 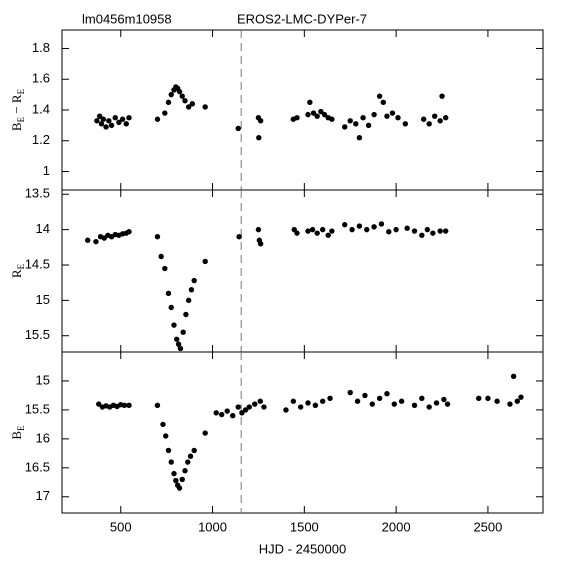 I want to click on x-axis-label: HJD - 2450000, so click(x=302, y=548).